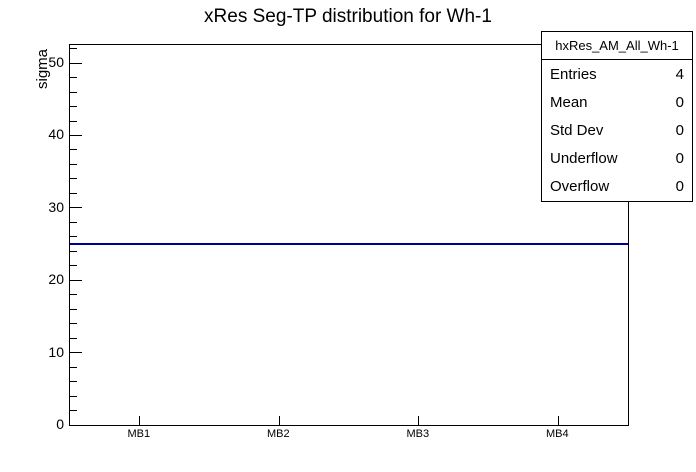 This screenshot has width=696, height=472. I want to click on chart-title: xRes Seg-TP distribution for Wh-1, so click(348, 16).